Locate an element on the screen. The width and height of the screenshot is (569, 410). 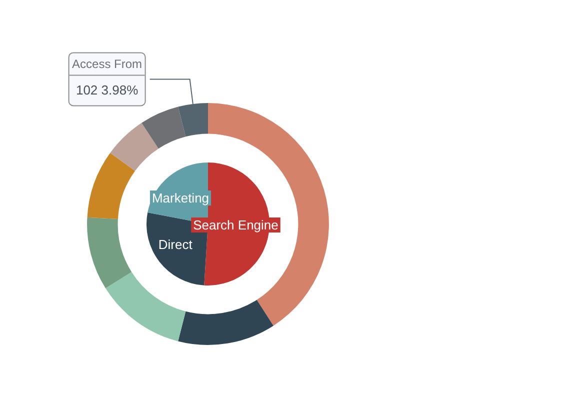
slice-label: Direct is located at coordinates (175, 244).